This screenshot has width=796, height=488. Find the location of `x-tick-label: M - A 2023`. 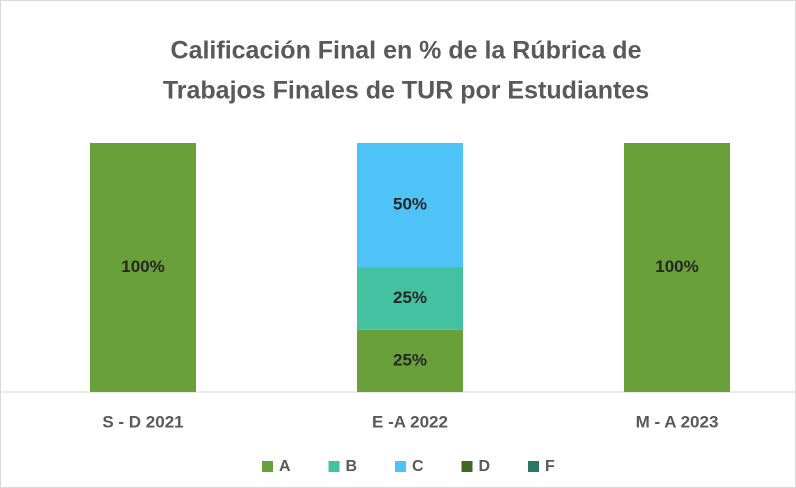

x-tick-label: M - A 2023 is located at coordinates (677, 421).